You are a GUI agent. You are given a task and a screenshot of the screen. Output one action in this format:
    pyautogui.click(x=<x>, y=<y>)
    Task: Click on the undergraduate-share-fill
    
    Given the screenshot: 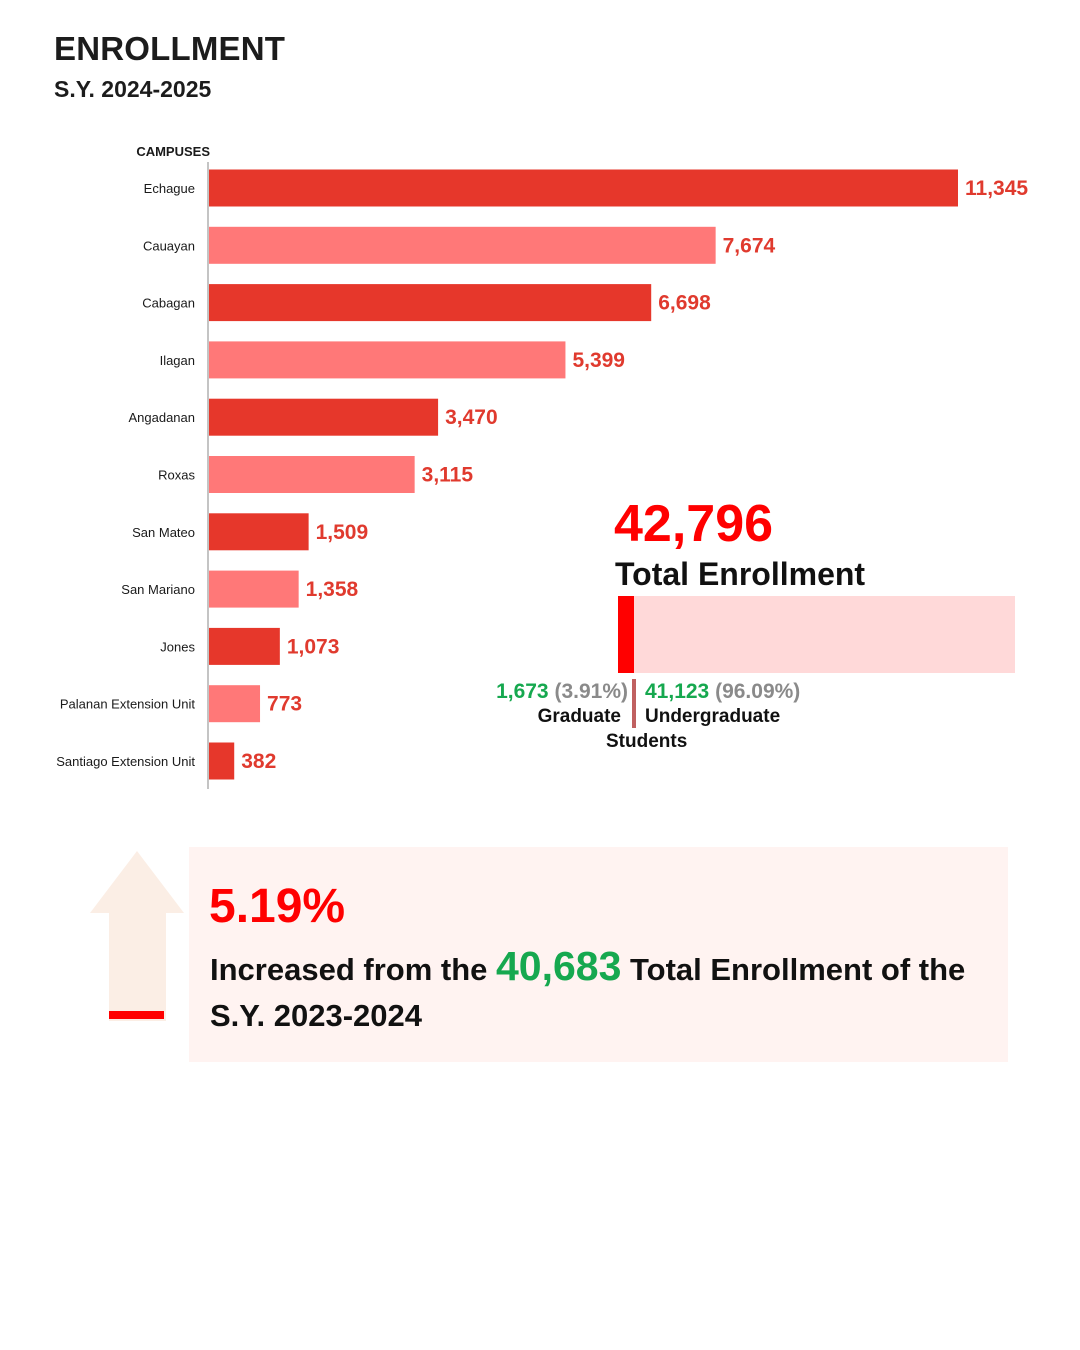 What is the action you would take?
    pyautogui.click(x=824, y=634)
    